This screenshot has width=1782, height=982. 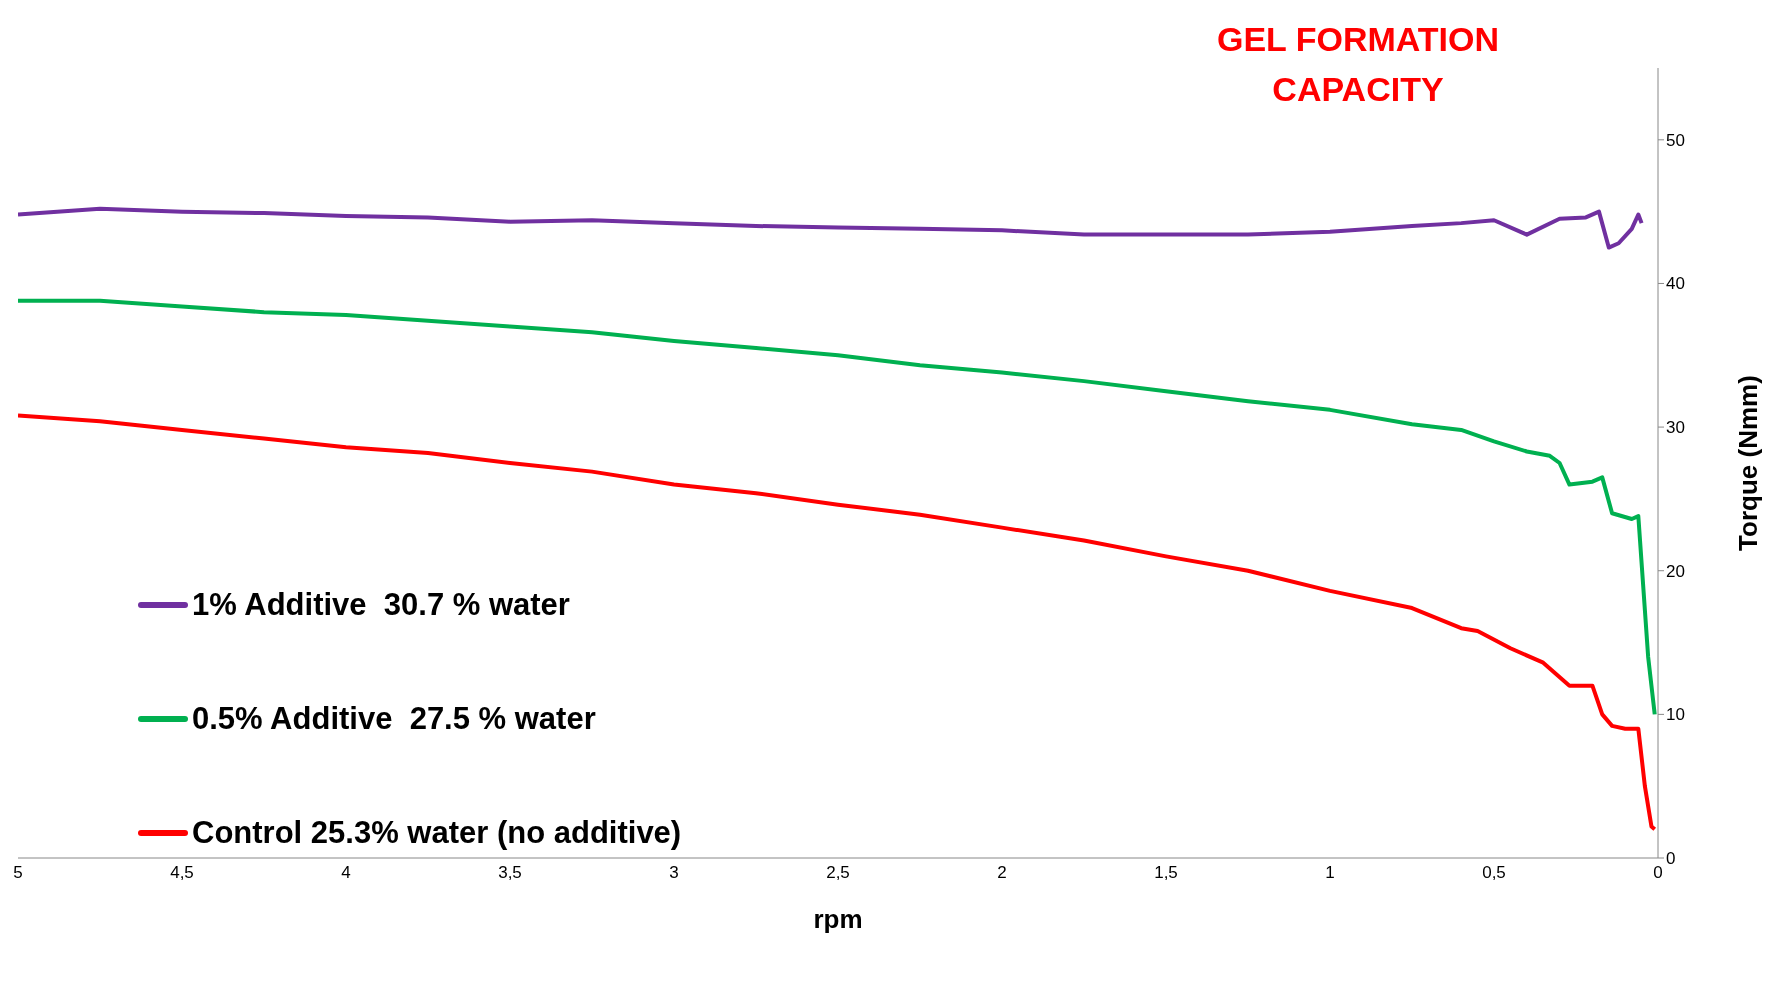 I want to click on x-tick-label: 0,5, so click(x=1494, y=873).